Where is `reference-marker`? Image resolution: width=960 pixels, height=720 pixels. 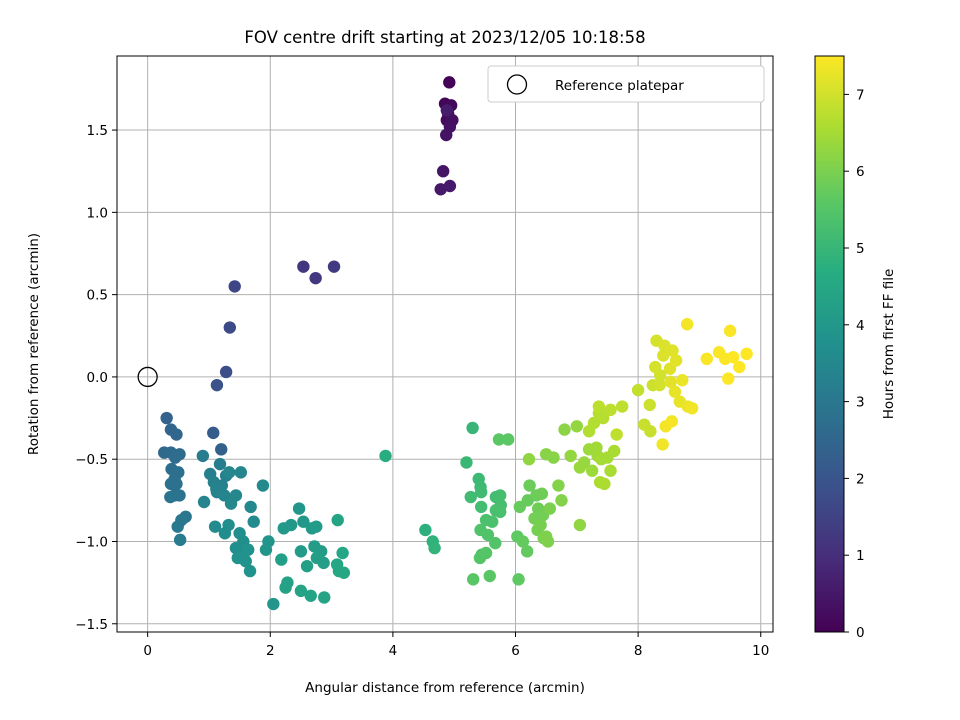 reference-marker is located at coordinates (147, 377).